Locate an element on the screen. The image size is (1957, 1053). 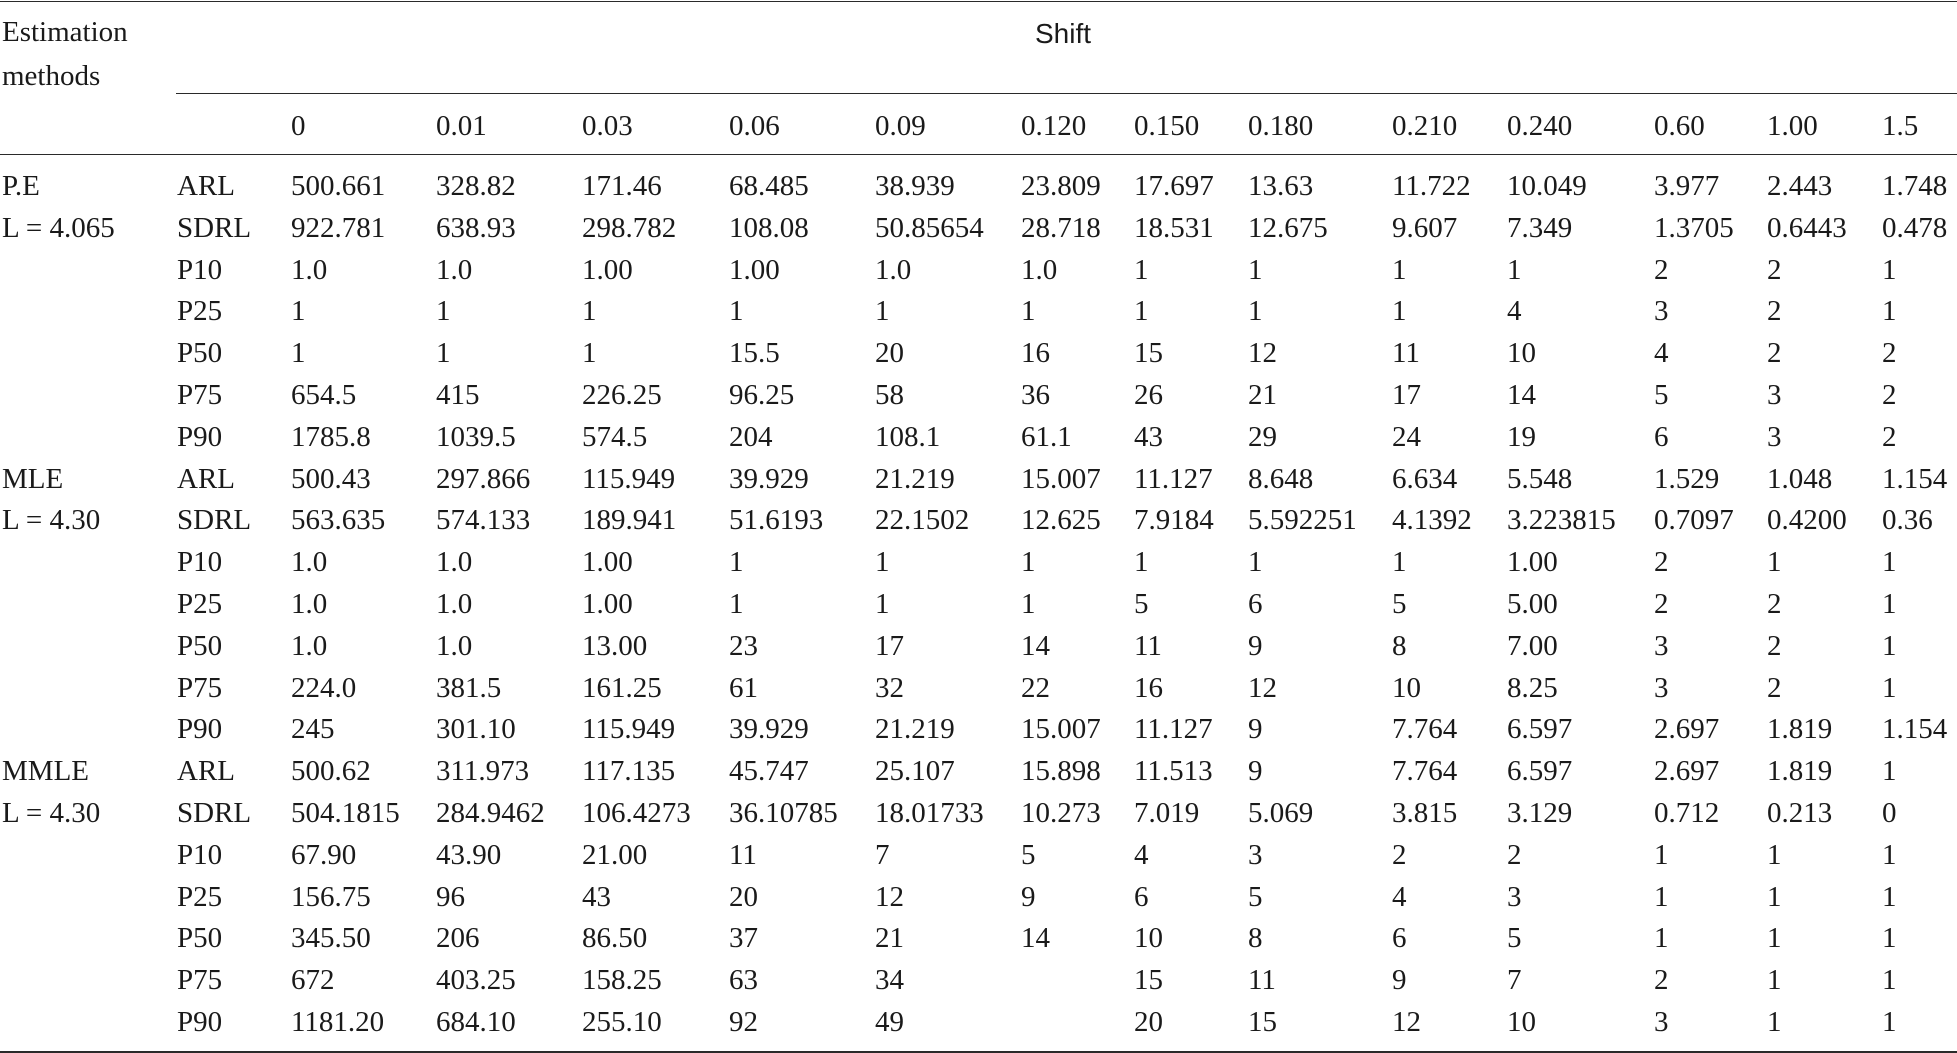
table-cell: 17 is located at coordinates (889, 646).